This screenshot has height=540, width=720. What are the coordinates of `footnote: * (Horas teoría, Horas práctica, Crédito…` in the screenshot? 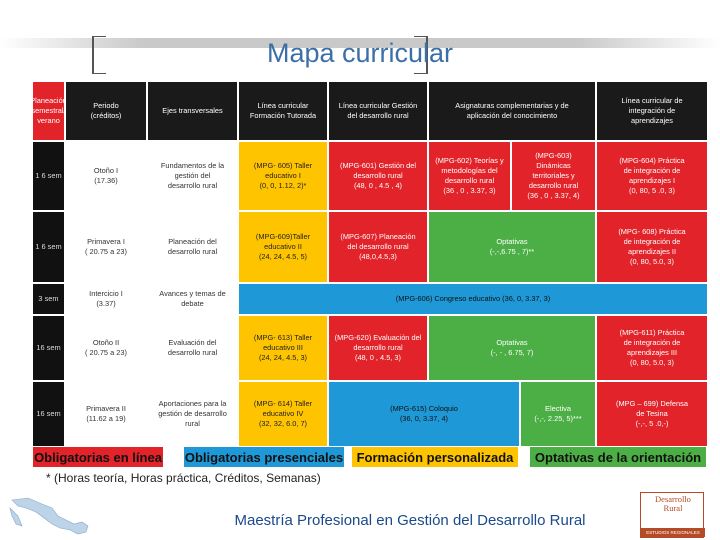 It's located at (183, 478).